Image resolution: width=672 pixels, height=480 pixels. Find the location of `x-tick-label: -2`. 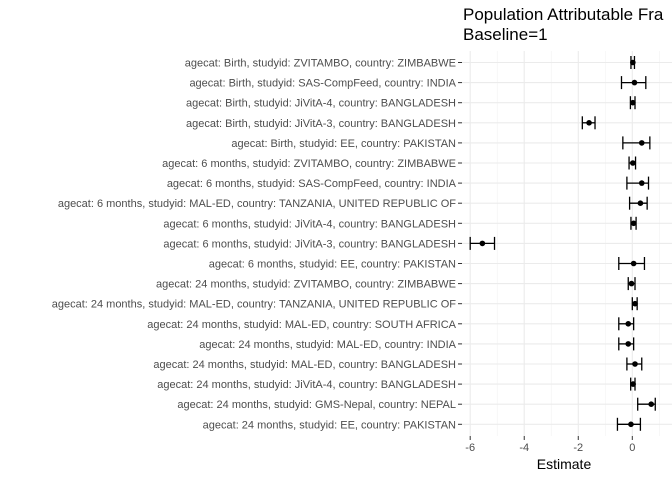

x-tick-label: -2 is located at coordinates (578, 448).